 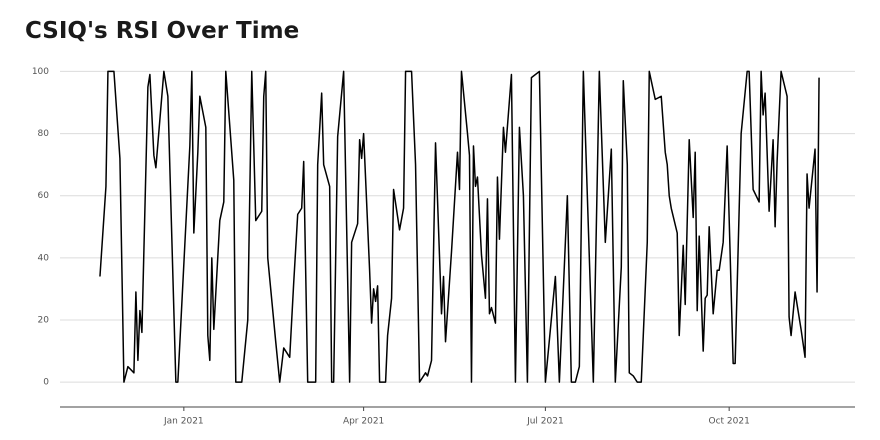 What do you see at coordinates (545, 422) in the screenshot?
I see `x-tick-label: Jul 2021` at bounding box center [545, 422].